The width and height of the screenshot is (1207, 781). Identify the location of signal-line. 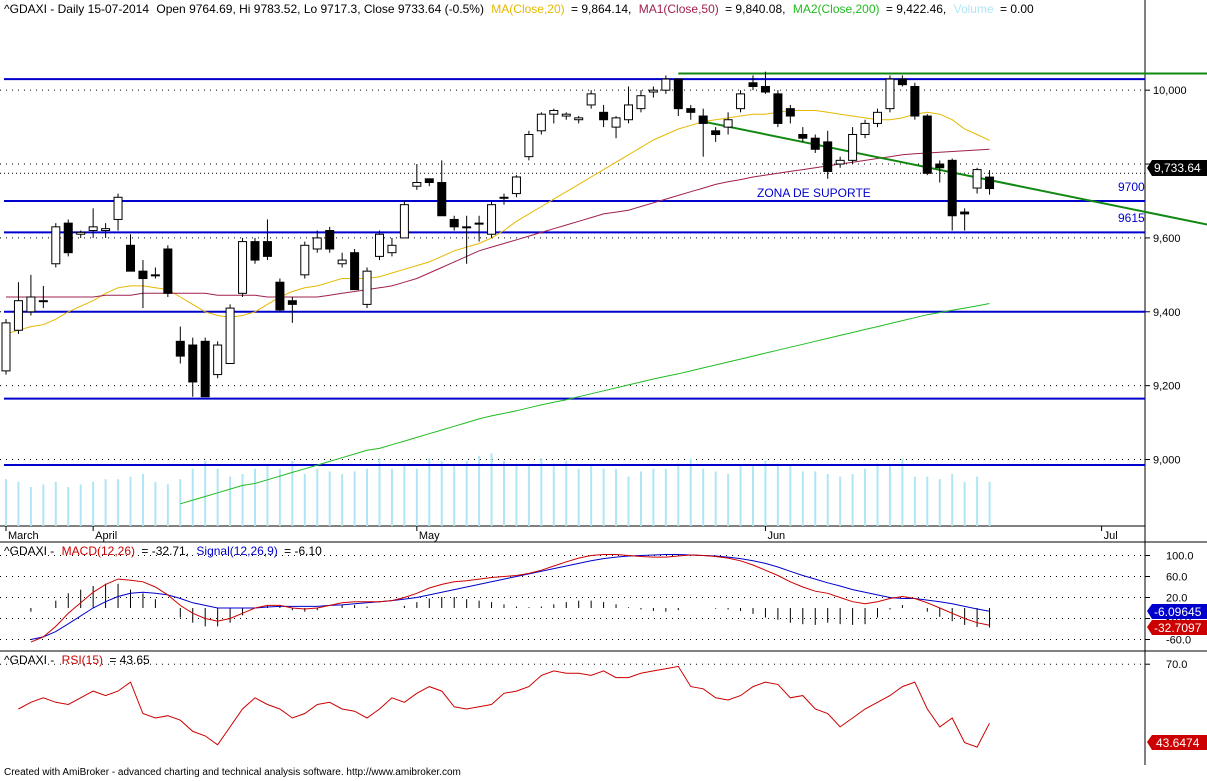
(510, 597).